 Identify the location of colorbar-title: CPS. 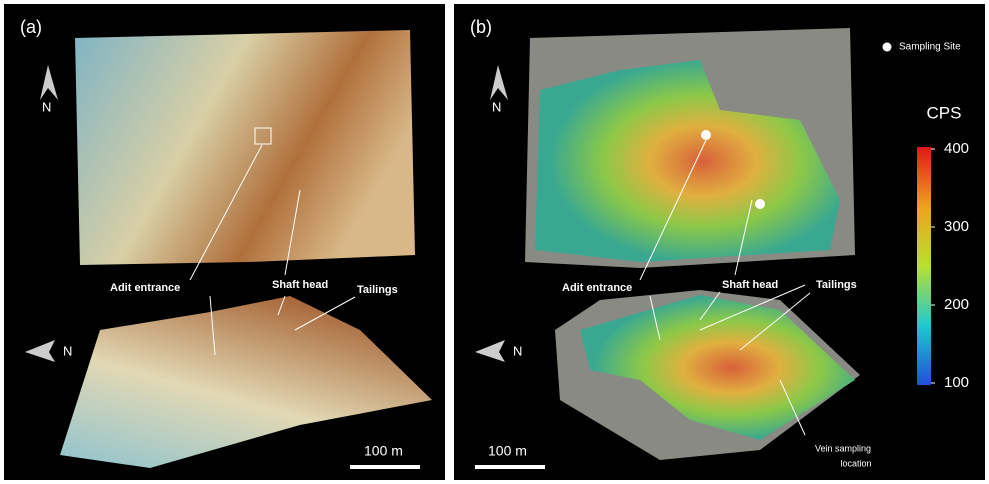
(944, 112).